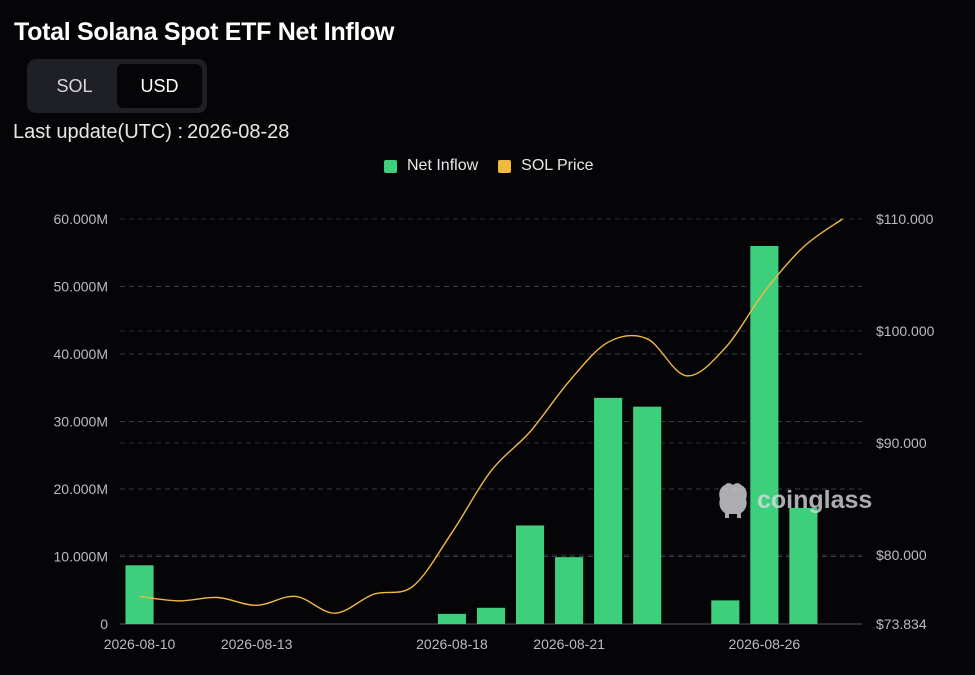  I want to click on last-update-label: Last update(UTC) :, so click(98, 132).